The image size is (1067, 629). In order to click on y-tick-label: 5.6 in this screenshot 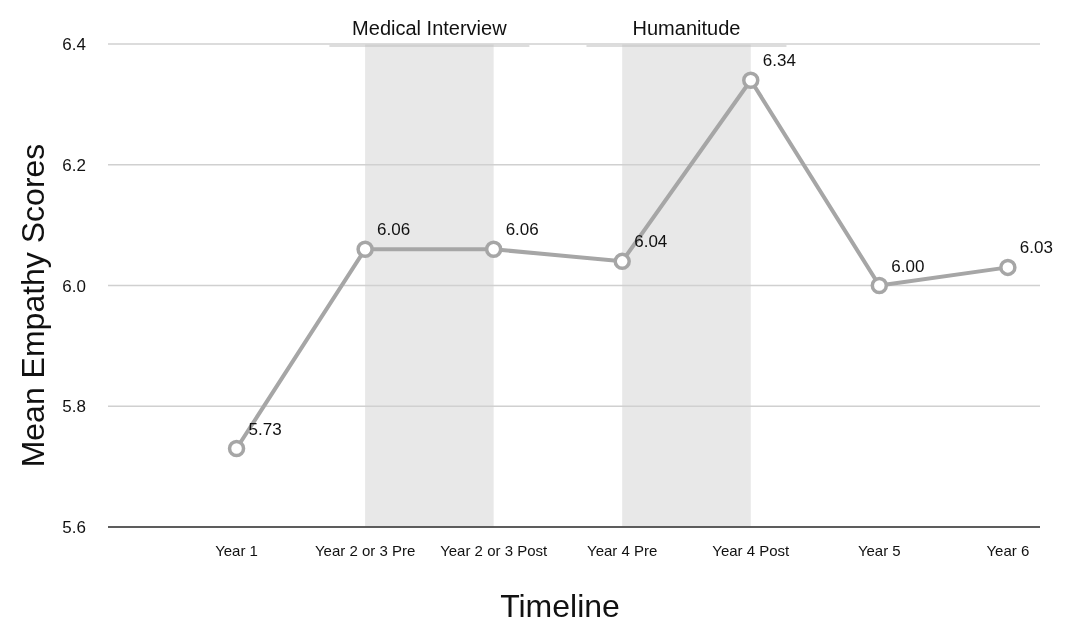, I will do `click(74, 527)`.